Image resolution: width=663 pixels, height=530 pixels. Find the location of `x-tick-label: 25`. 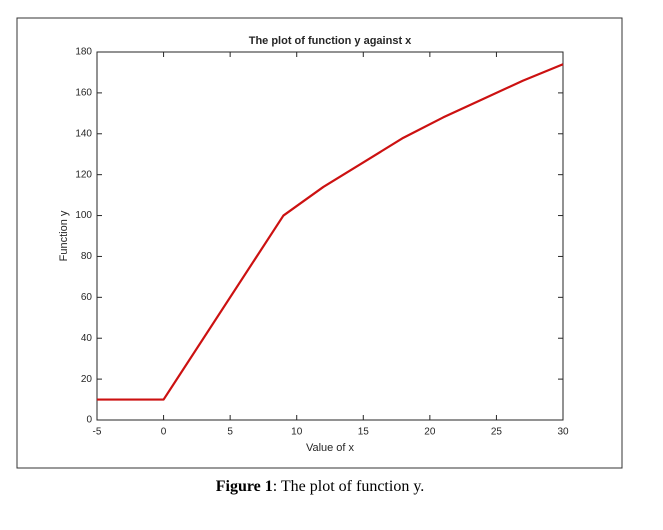

x-tick-label: 25 is located at coordinates (497, 432).